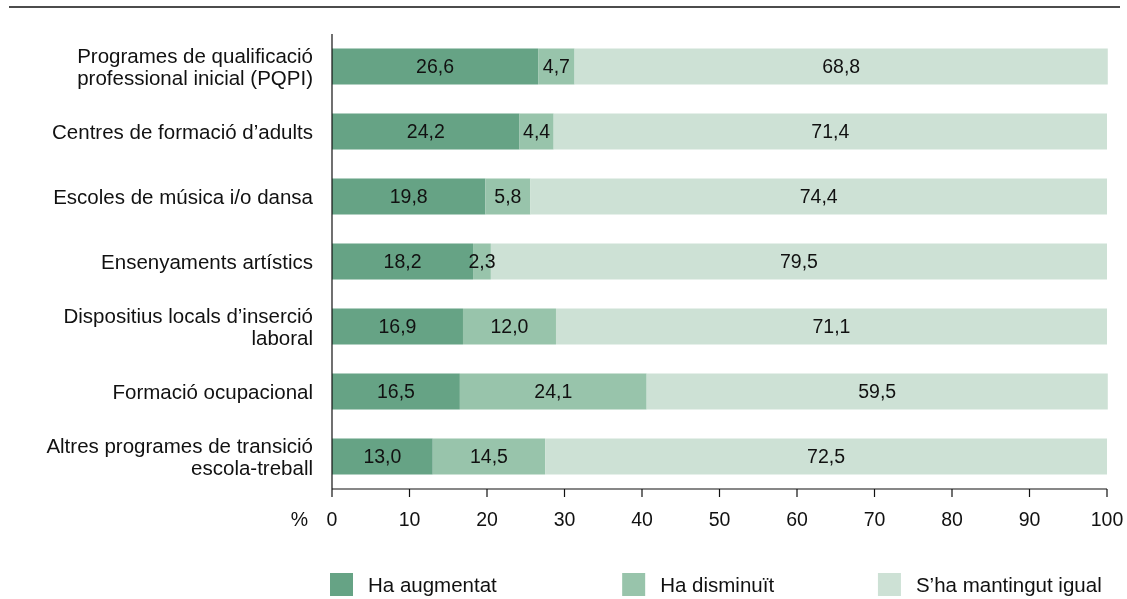 Image resolution: width=1127 pixels, height=599 pixels. Describe the element at coordinates (487, 518) in the screenshot. I see `x-tick-label: 20` at that location.